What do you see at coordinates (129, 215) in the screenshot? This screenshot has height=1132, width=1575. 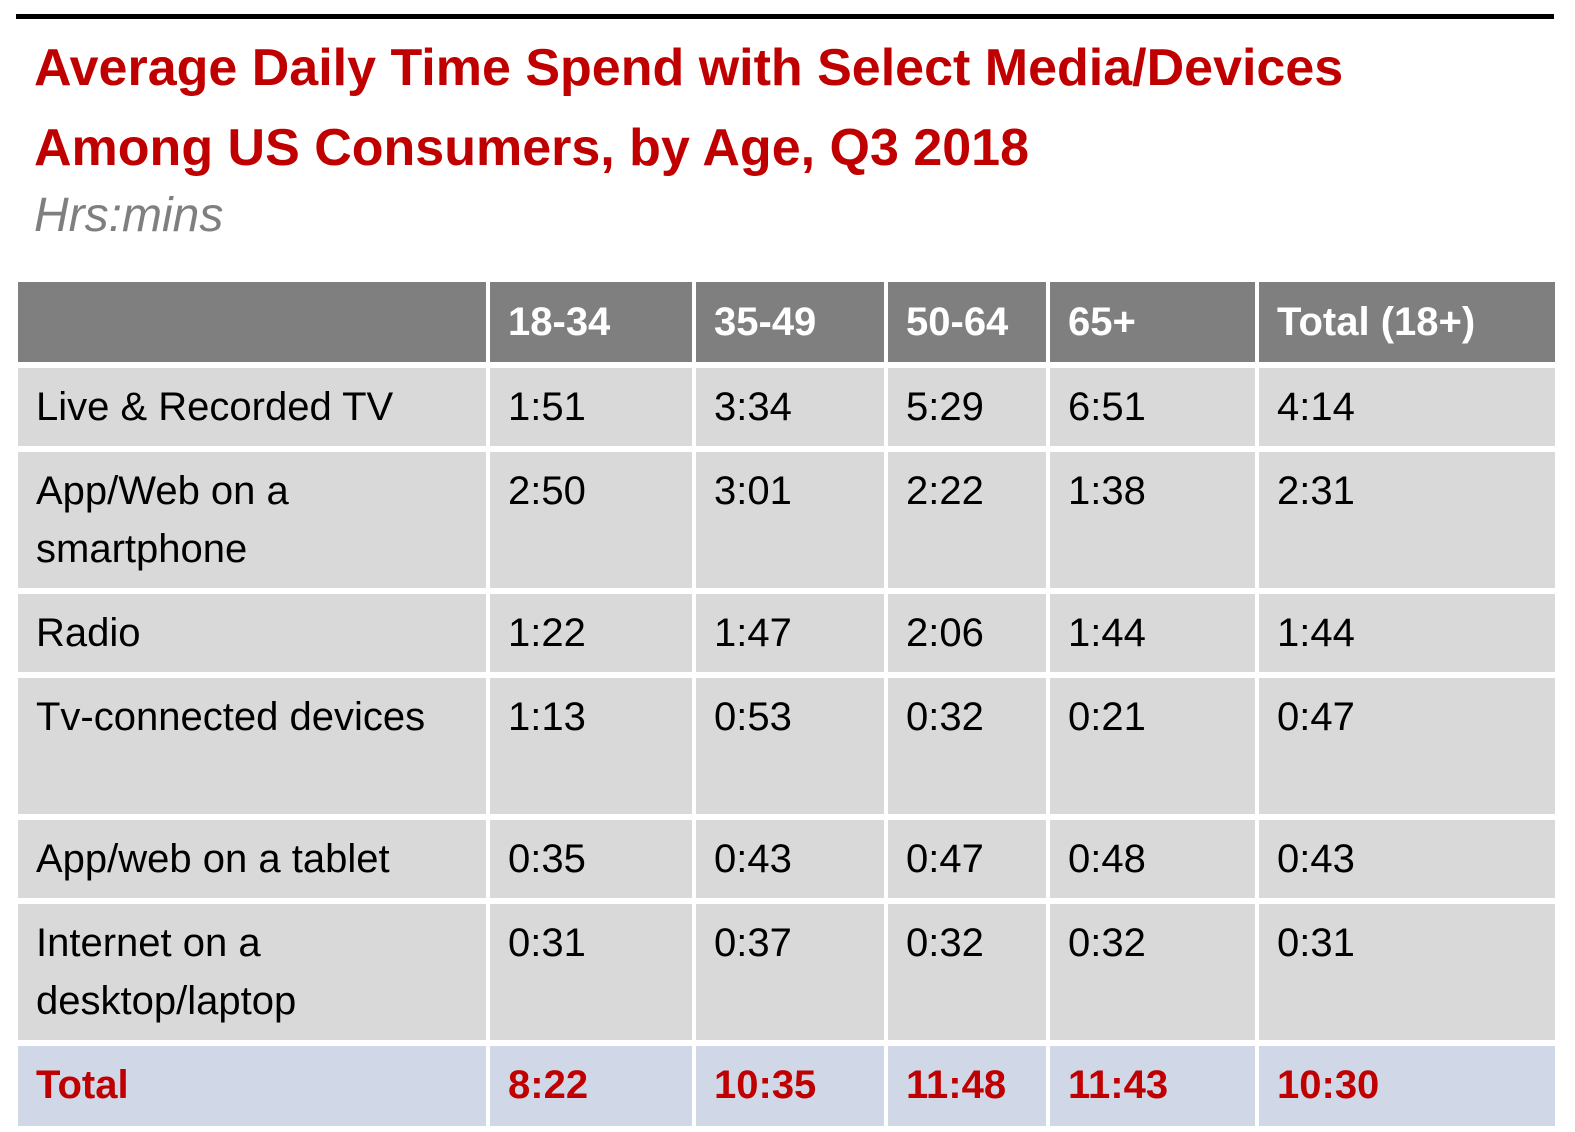 I see `chart-subtitle: Hrs:mins` at bounding box center [129, 215].